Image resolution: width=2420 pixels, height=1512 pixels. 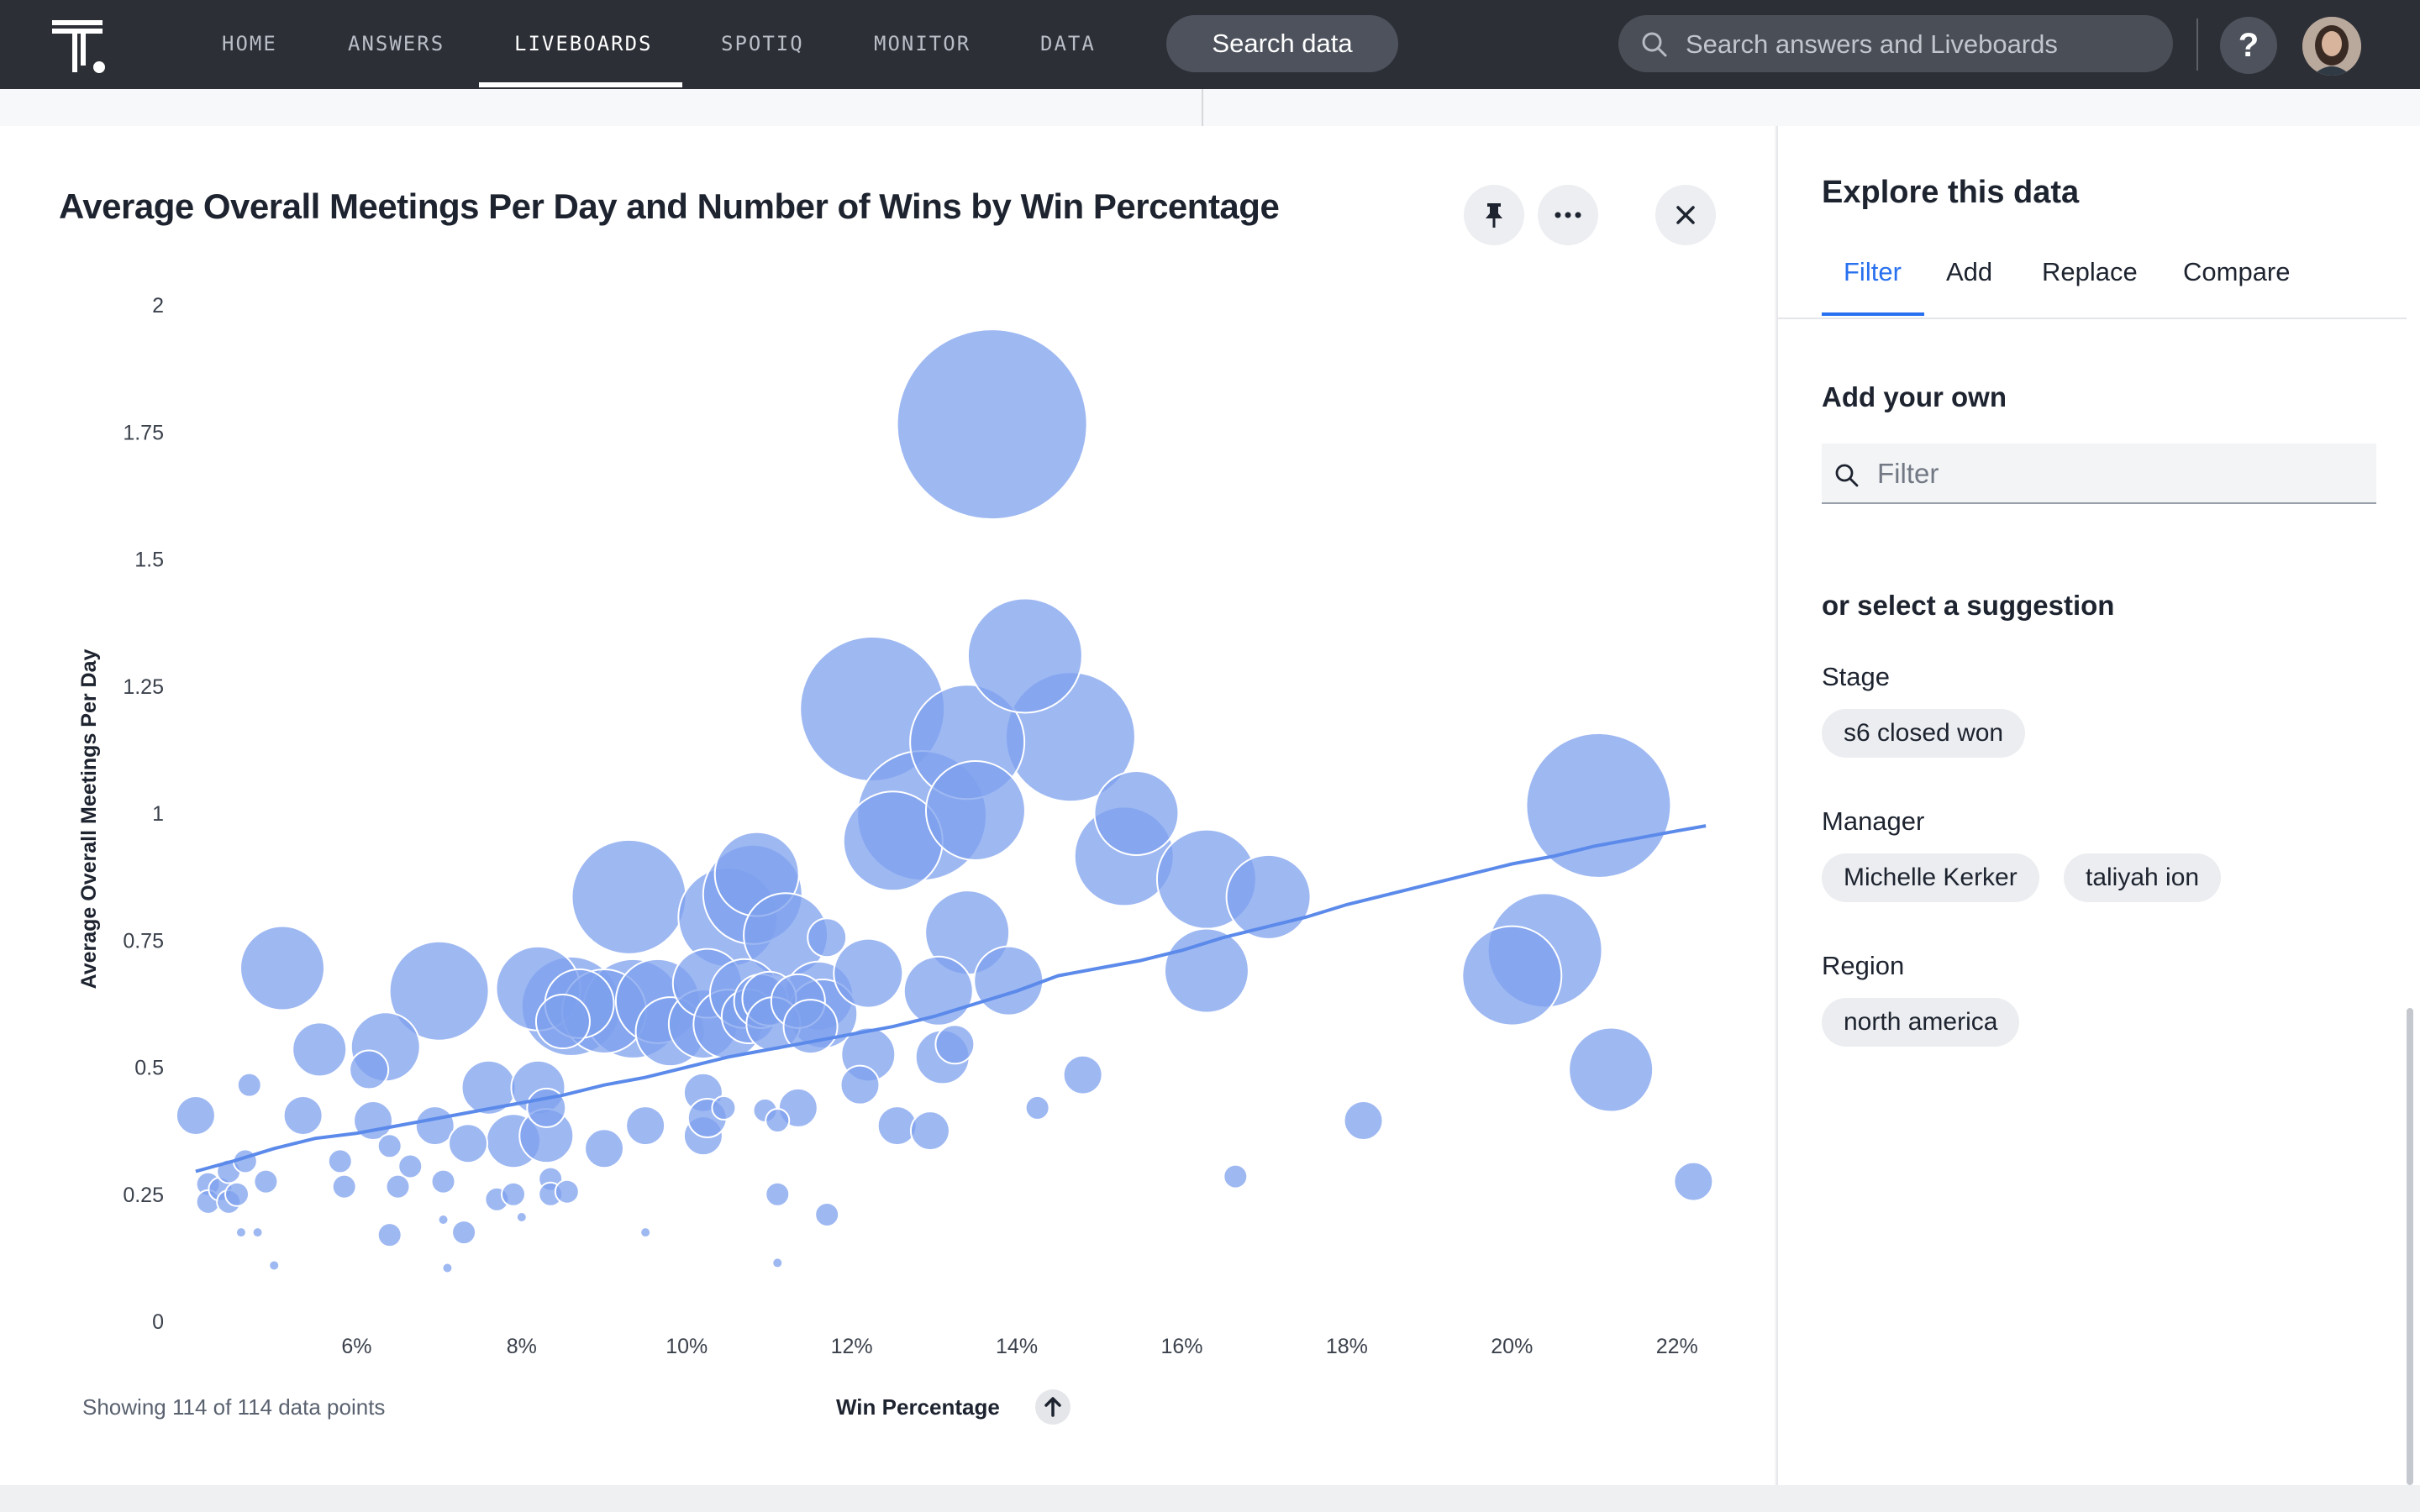 I want to click on chip-manager-taliyah-ion: taliyah ion, so click(x=2143, y=877).